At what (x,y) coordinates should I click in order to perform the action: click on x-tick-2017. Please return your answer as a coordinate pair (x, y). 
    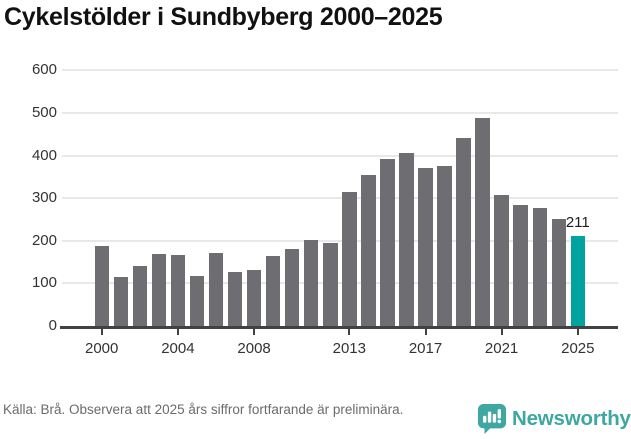
    Looking at the image, I should click on (425, 332).